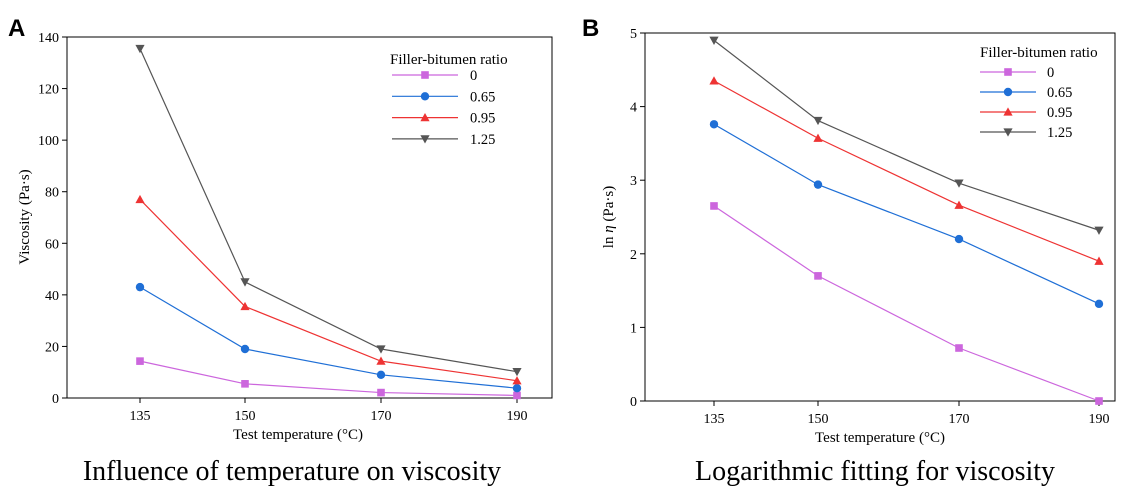 This screenshot has width=1123, height=489. I want to click on y-tick-label: 1, so click(633, 328).